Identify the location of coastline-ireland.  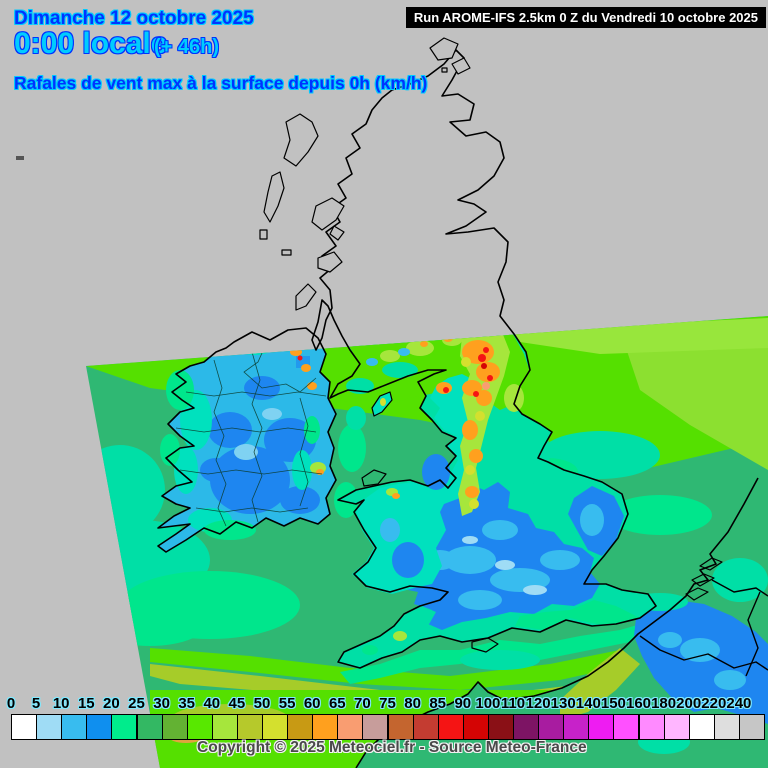
(247, 440).